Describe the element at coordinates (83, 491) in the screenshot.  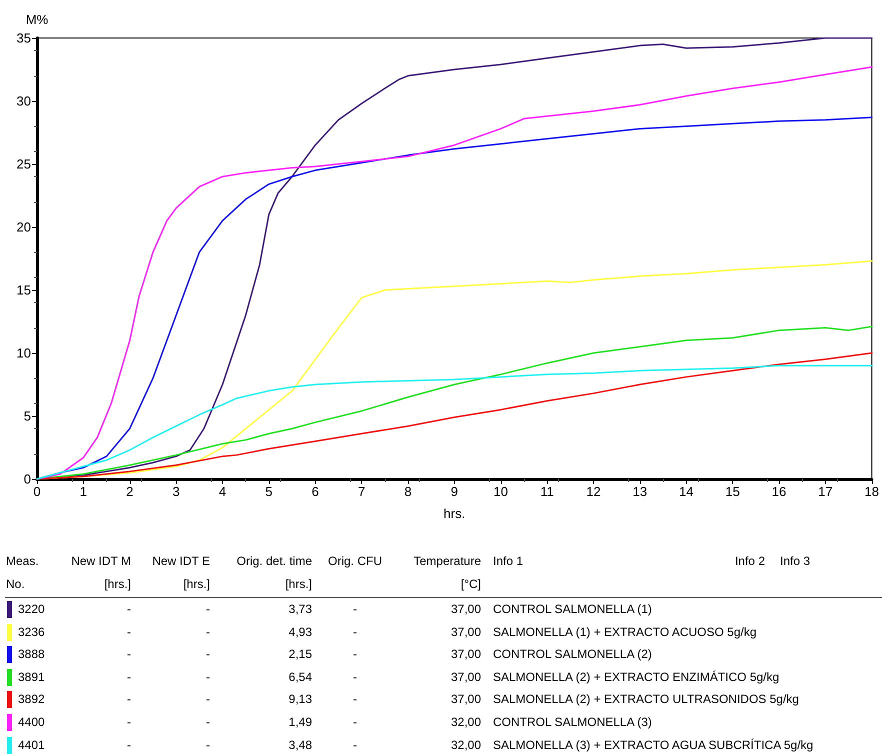
I see `x-tick-label: 1` at that location.